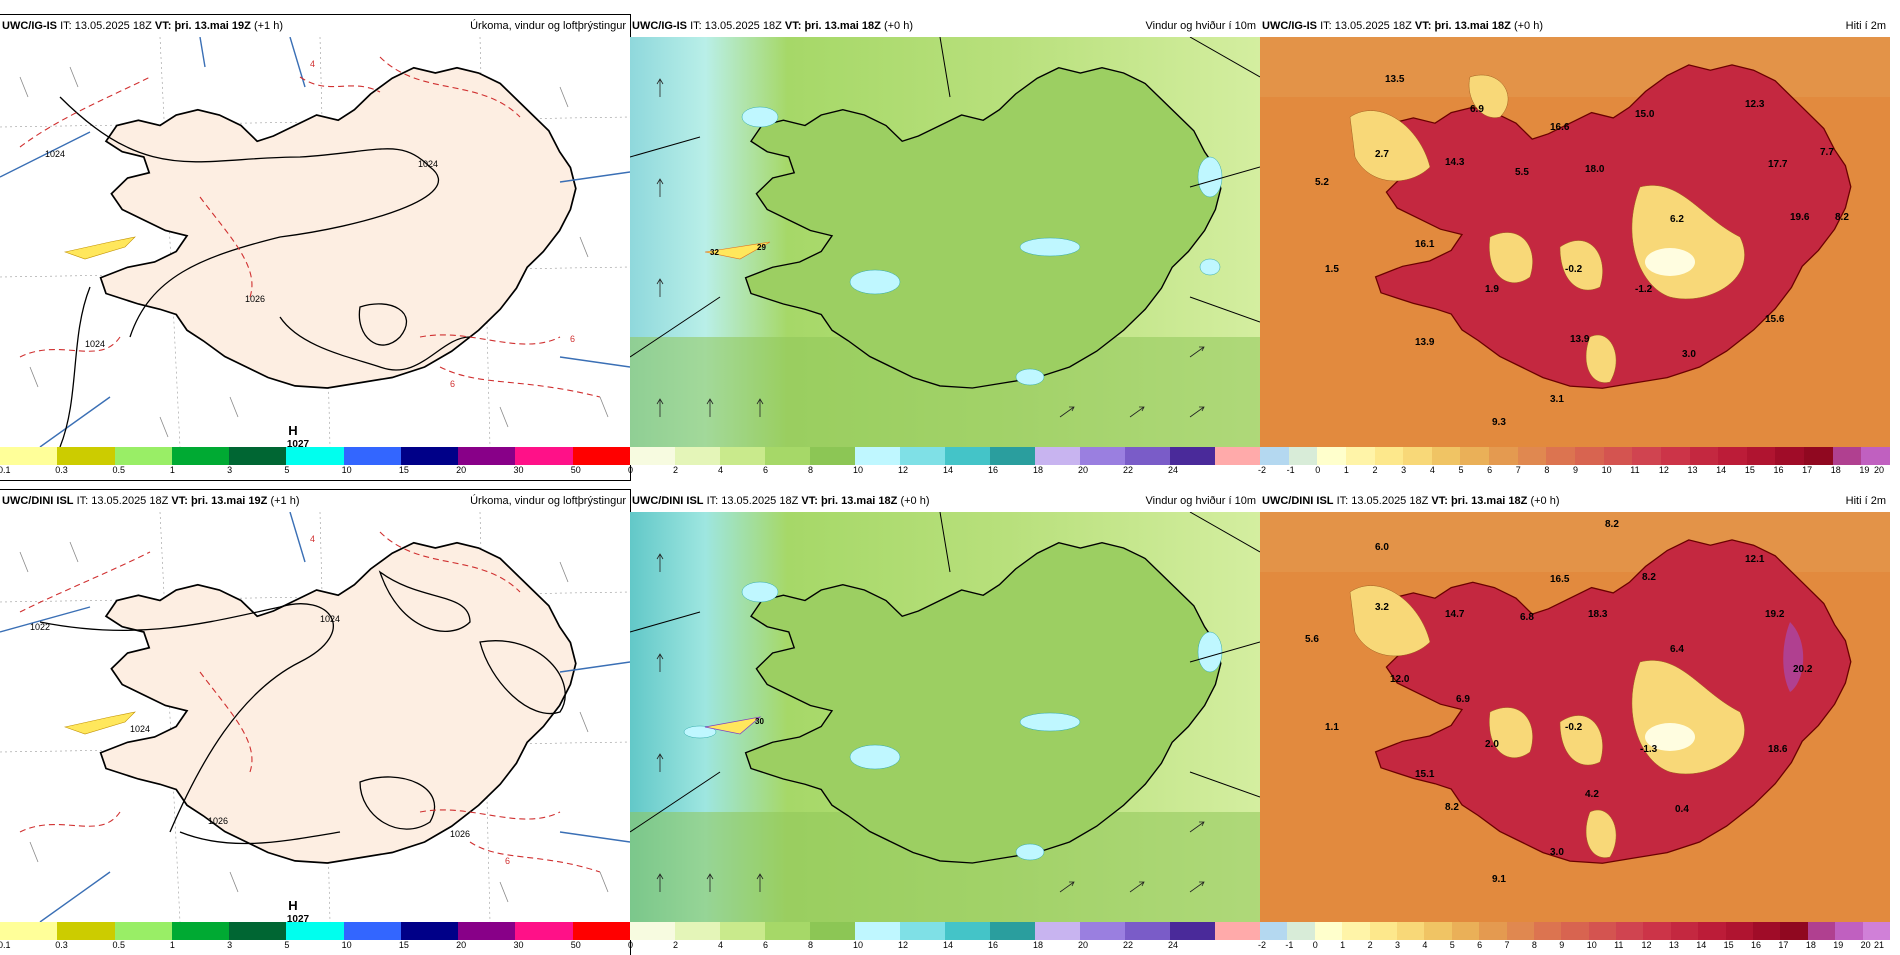 The image size is (1900, 955). Describe the element at coordinates (668, 501) in the screenshot. I see `model-name: UWC/DINI ISL` at that location.